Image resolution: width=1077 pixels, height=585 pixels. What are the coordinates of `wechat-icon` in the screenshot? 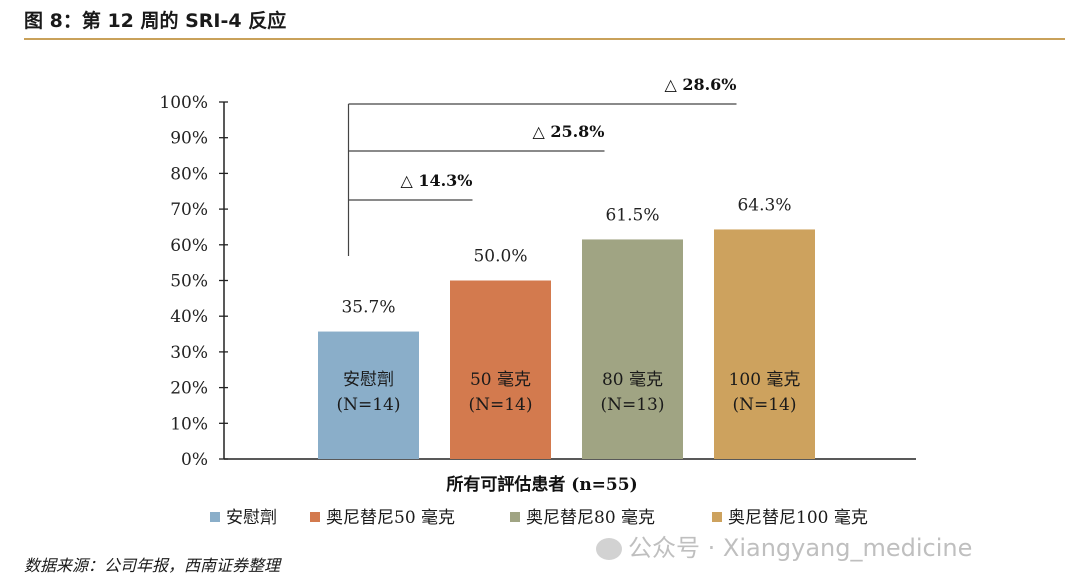 It's located at (609, 549).